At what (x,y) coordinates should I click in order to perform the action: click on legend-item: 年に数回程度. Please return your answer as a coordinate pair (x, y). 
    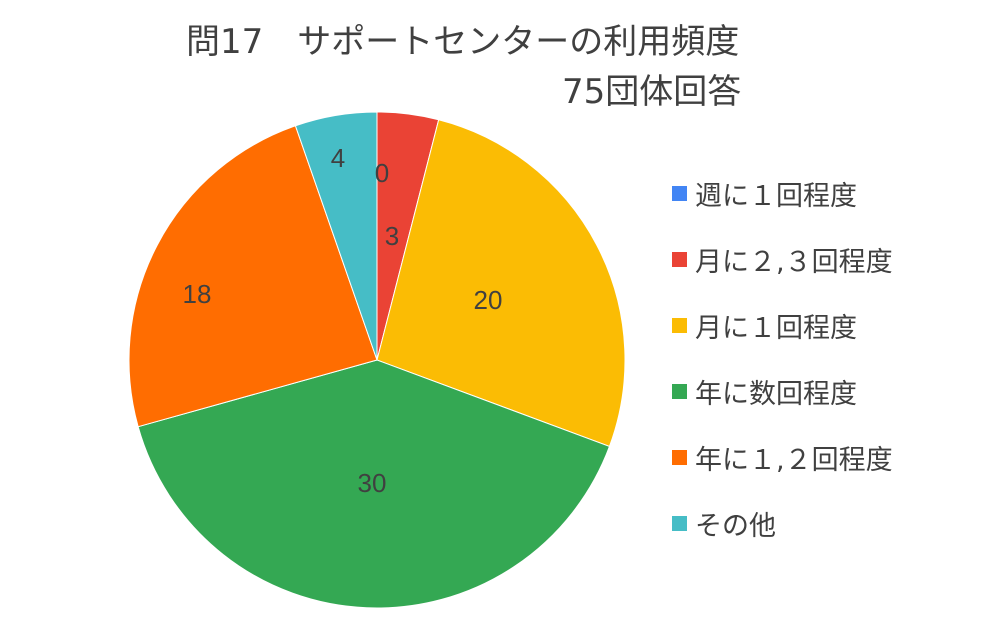
    Looking at the image, I should click on (782, 391).